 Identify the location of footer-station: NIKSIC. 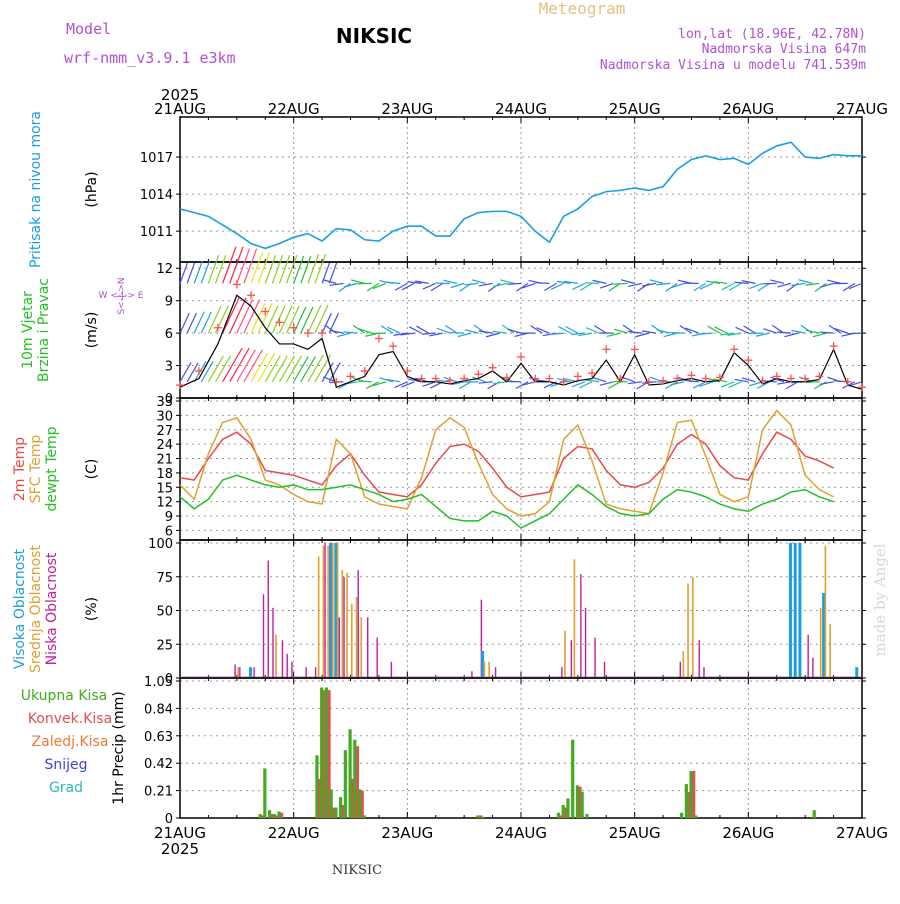
(357, 870).